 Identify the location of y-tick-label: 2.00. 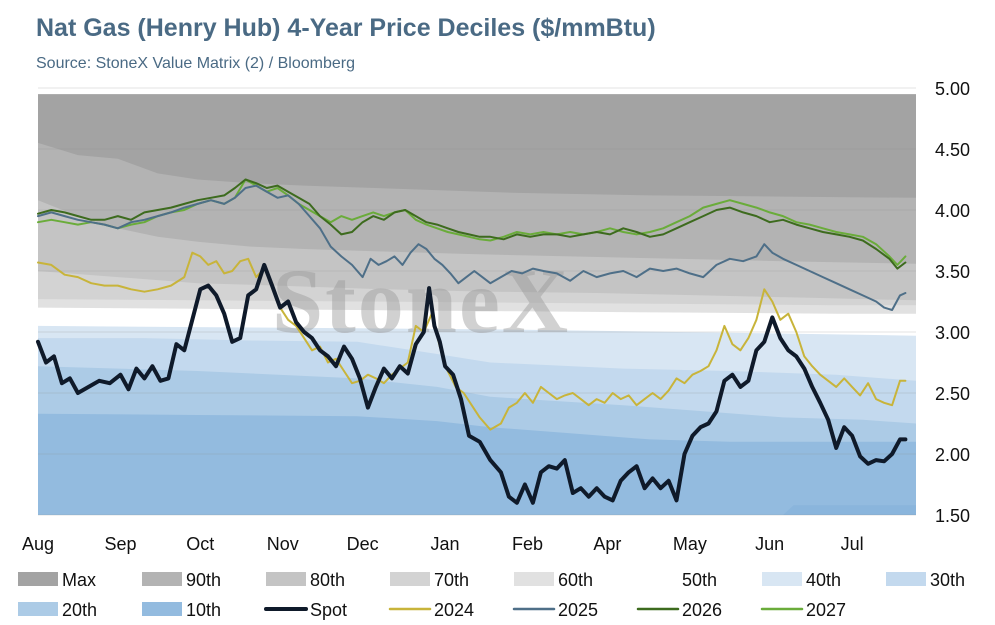
(952, 455).